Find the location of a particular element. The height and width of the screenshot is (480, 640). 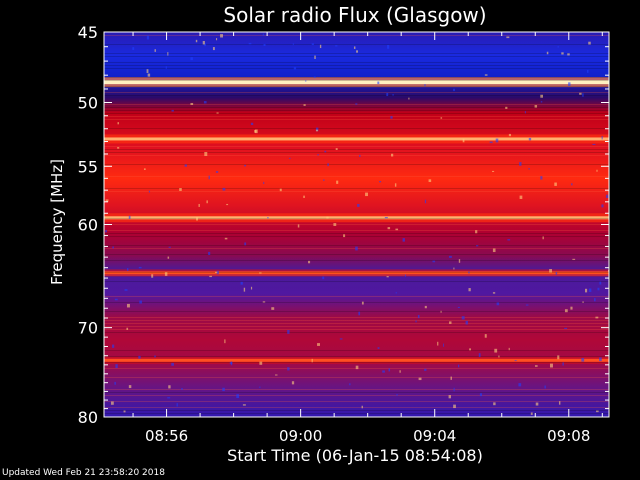

y-axis-label: Frequency [MHz] is located at coordinates (57, 222).